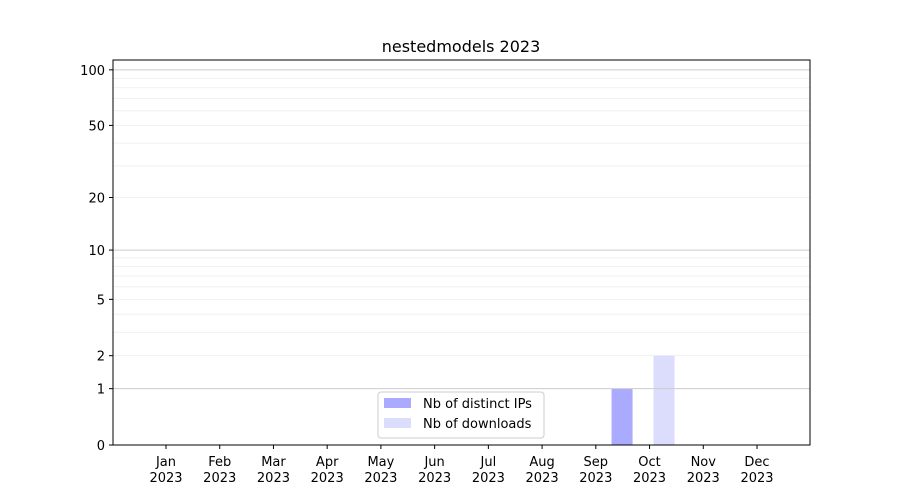 This screenshot has height=504, width=900. I want to click on y-tick-label: 20, so click(96, 199).